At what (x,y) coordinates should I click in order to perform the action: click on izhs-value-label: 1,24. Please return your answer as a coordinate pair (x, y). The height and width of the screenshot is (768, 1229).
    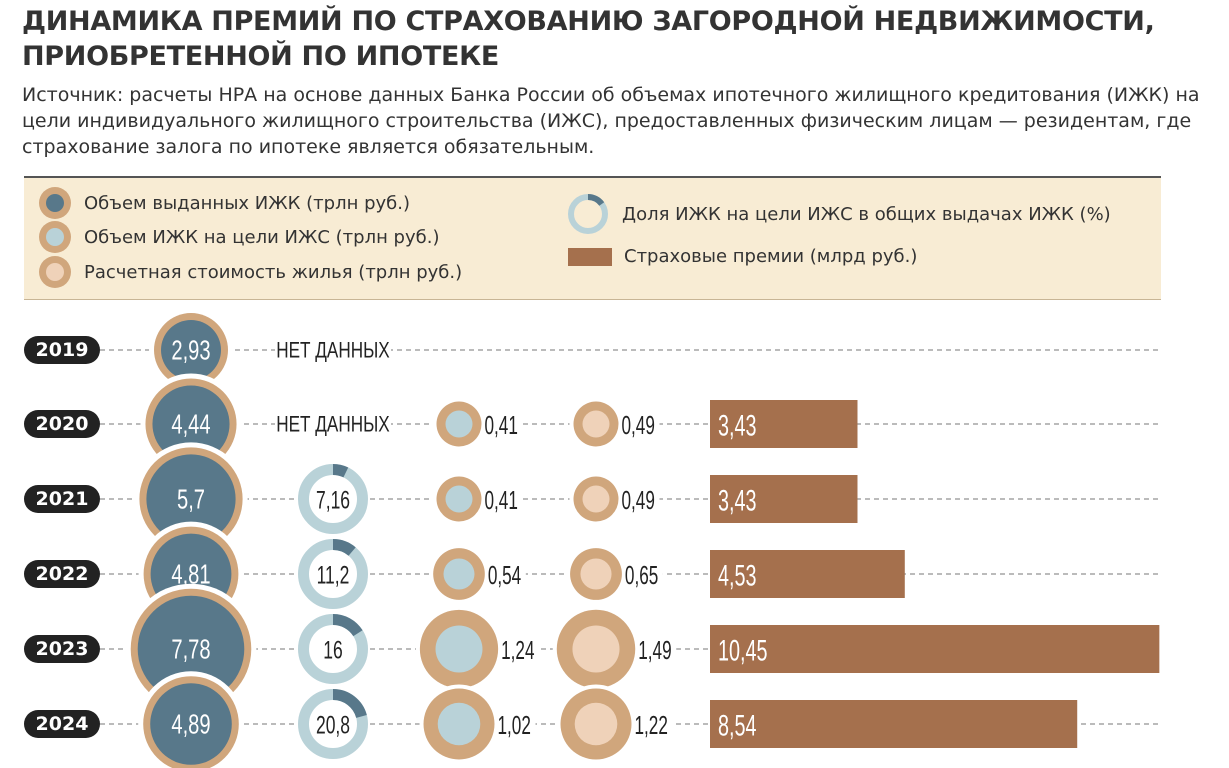
    Looking at the image, I should click on (517, 650).